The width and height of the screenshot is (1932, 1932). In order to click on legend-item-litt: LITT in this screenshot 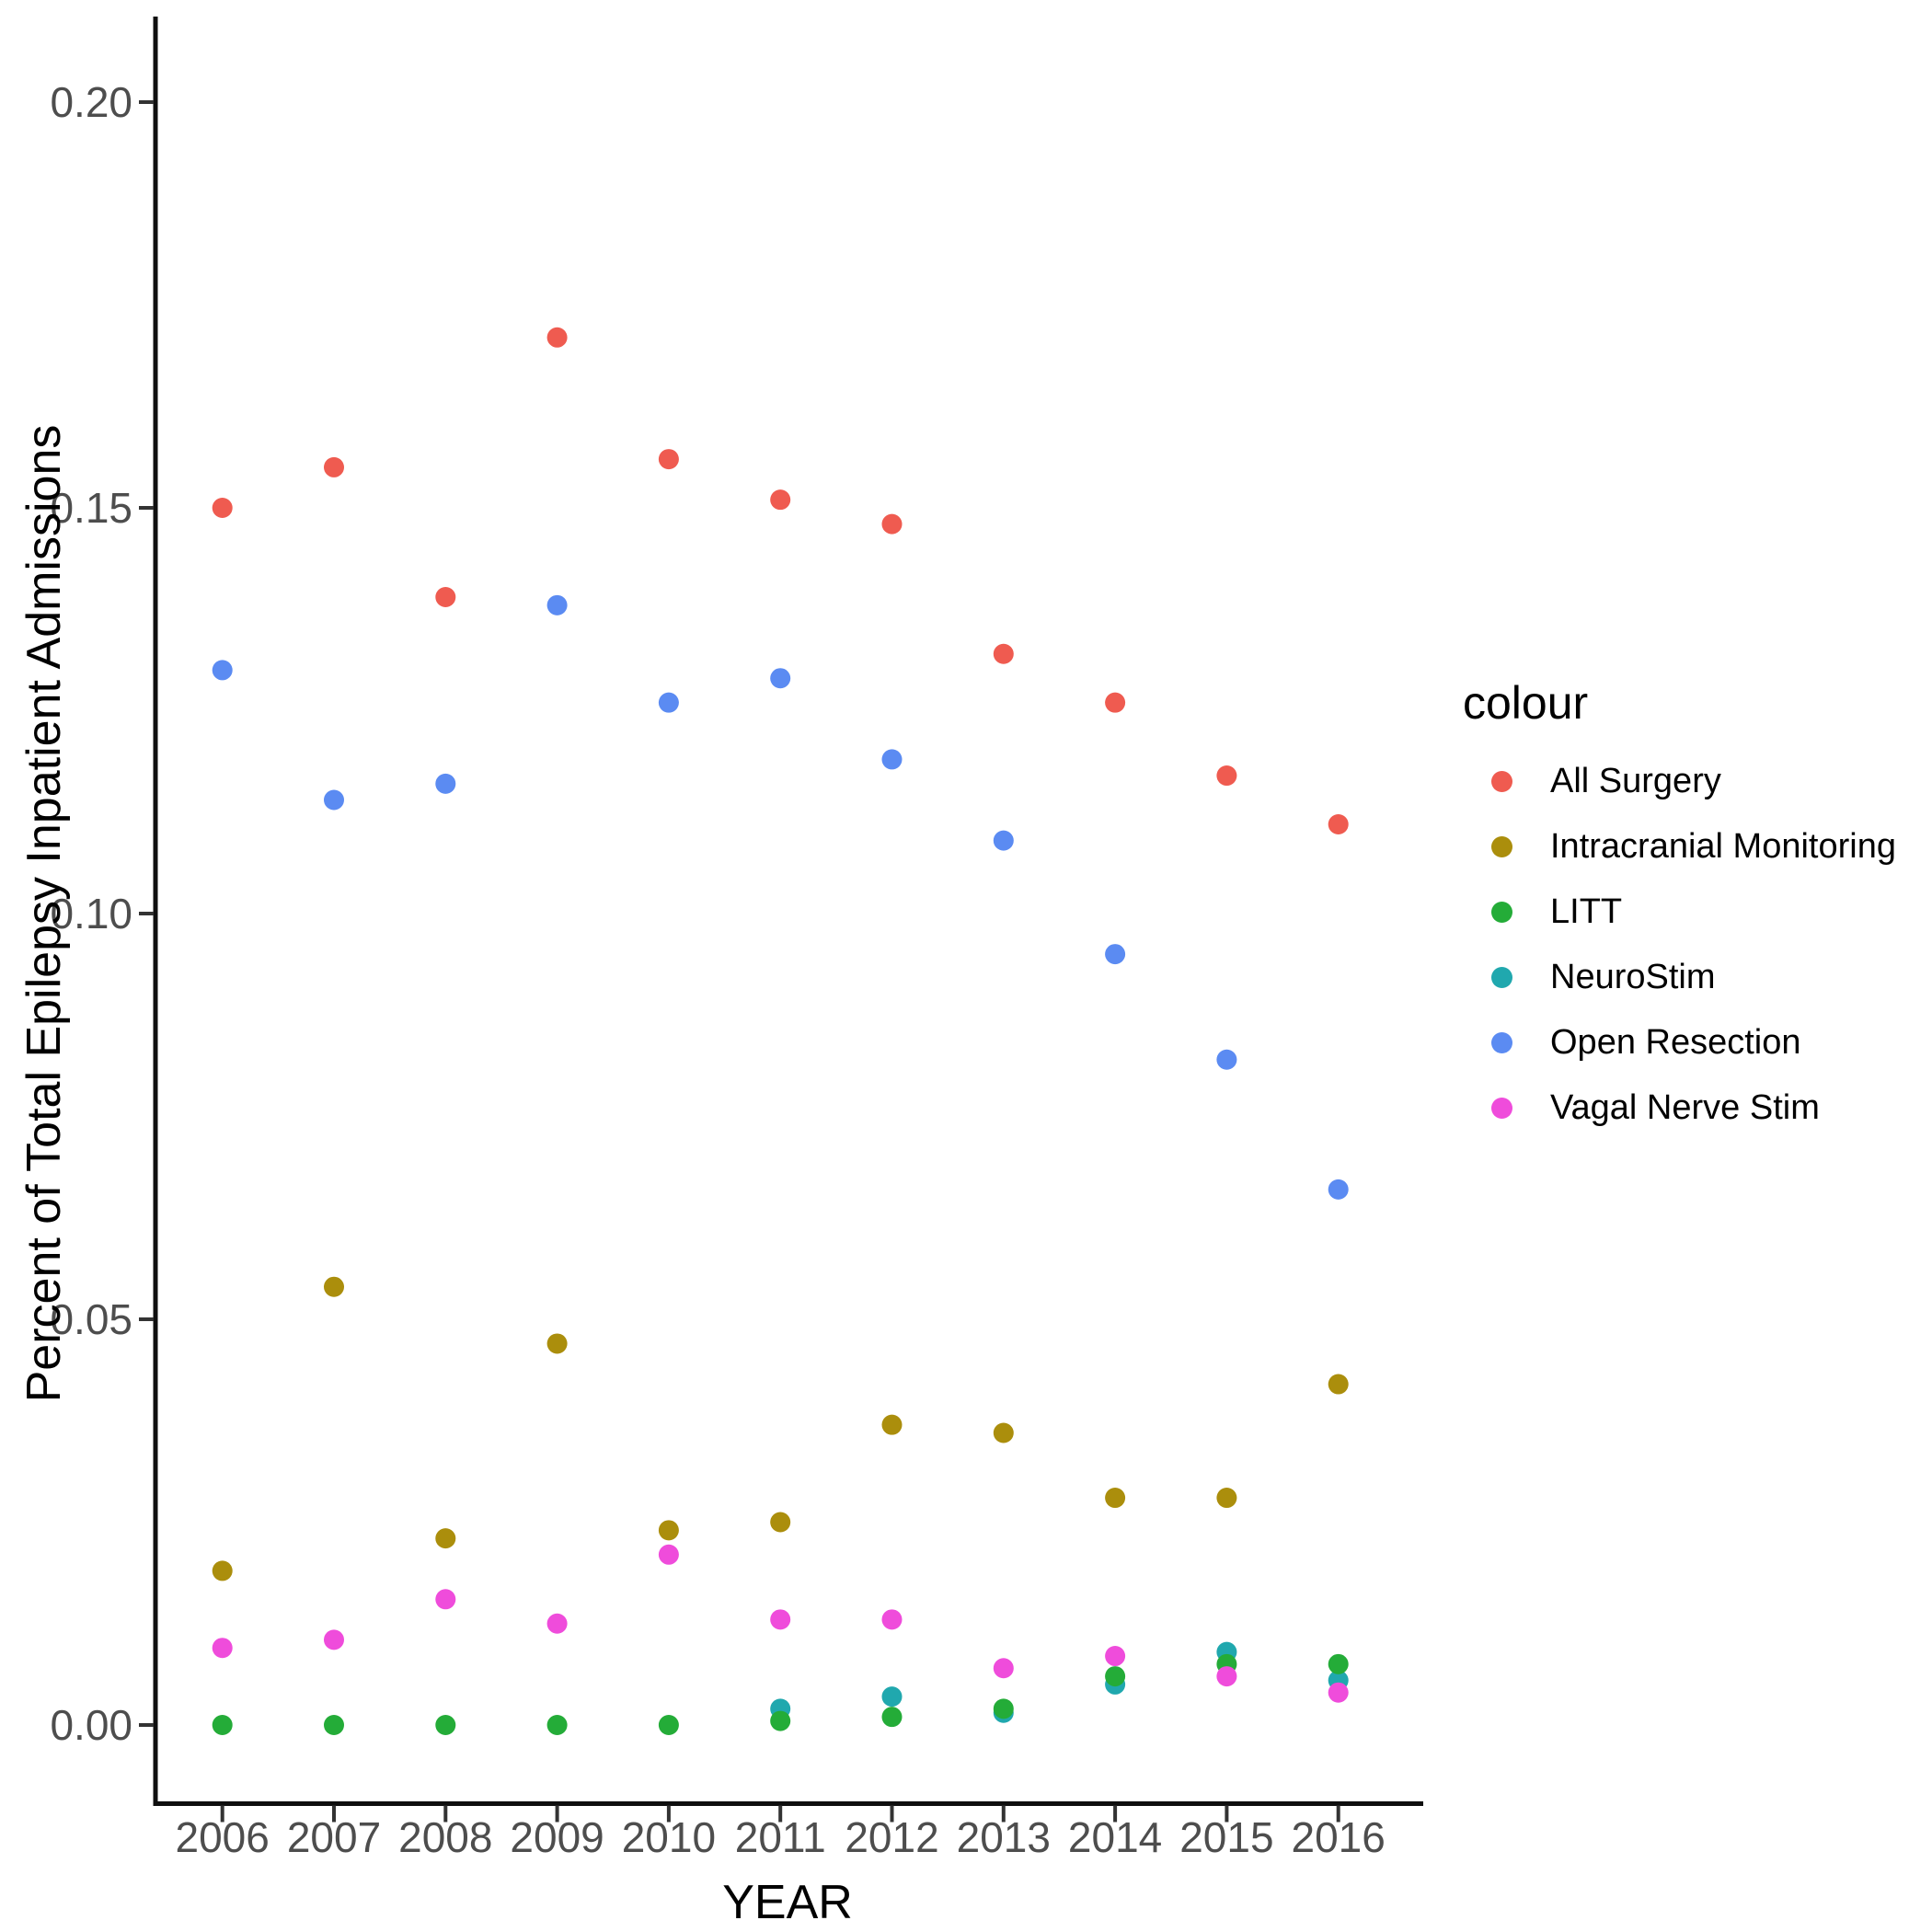, I will do `click(1679, 912)`.